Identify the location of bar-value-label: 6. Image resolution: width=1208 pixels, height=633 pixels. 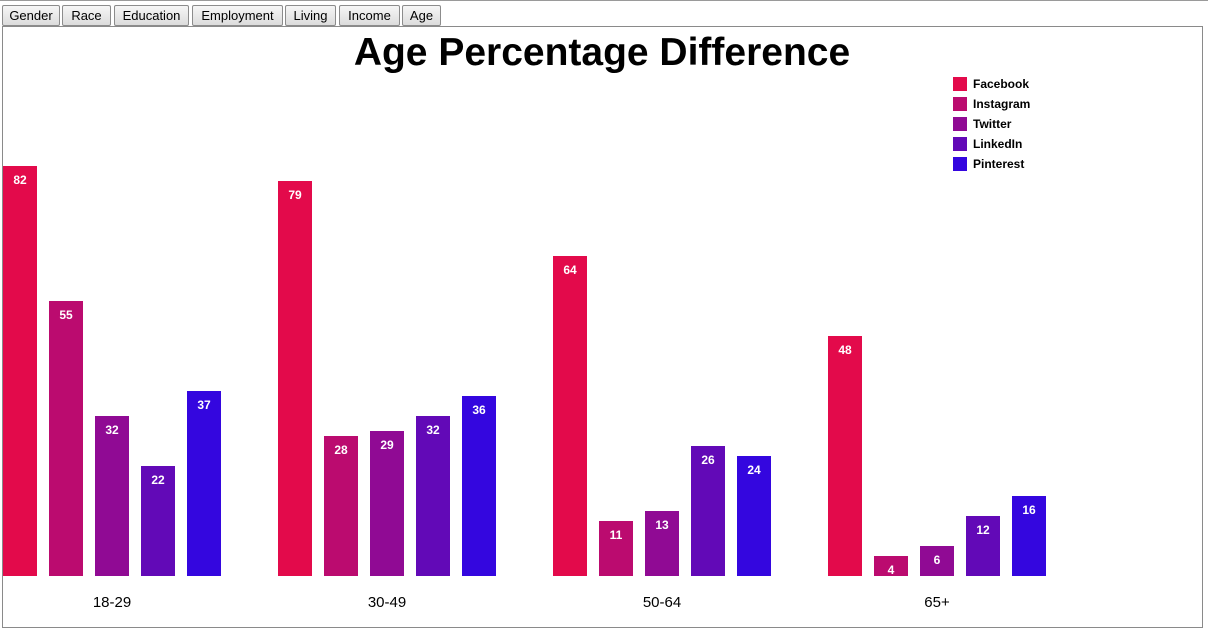
(937, 560).